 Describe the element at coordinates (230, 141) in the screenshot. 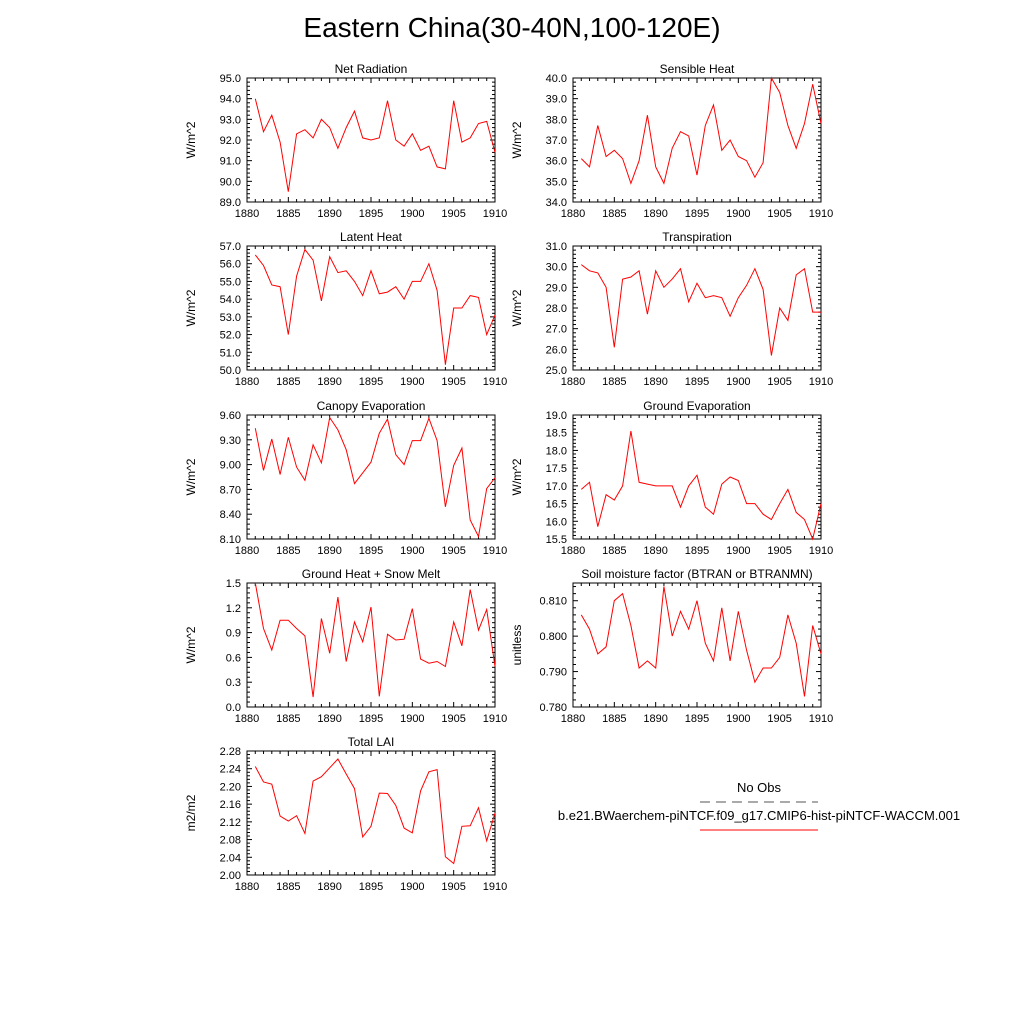

I see `y-tick-label: 92.0` at that location.